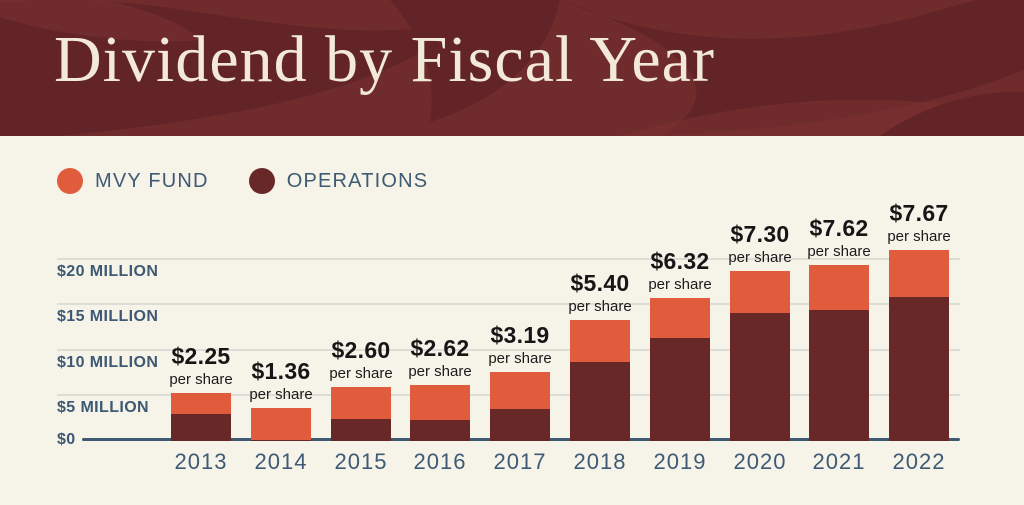 This screenshot has height=505, width=1024. I want to click on bar-2018-operations-segment, so click(600, 401).